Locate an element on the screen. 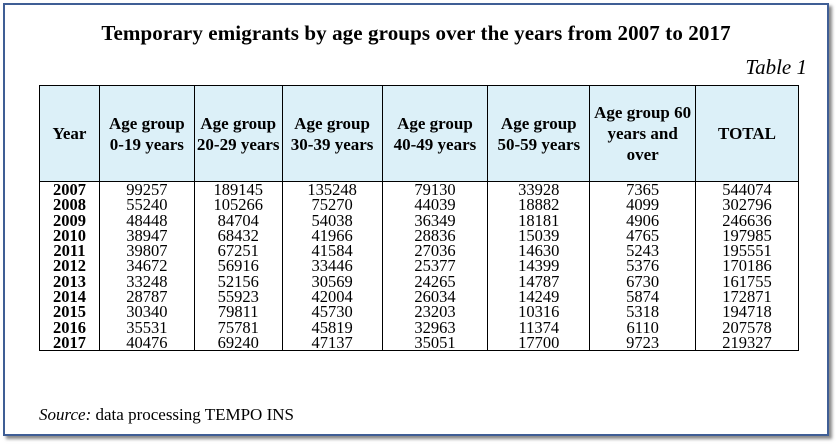 Image resolution: width=836 pixels, height=444 pixels. cell-age-30-39: 54038 is located at coordinates (332, 220).